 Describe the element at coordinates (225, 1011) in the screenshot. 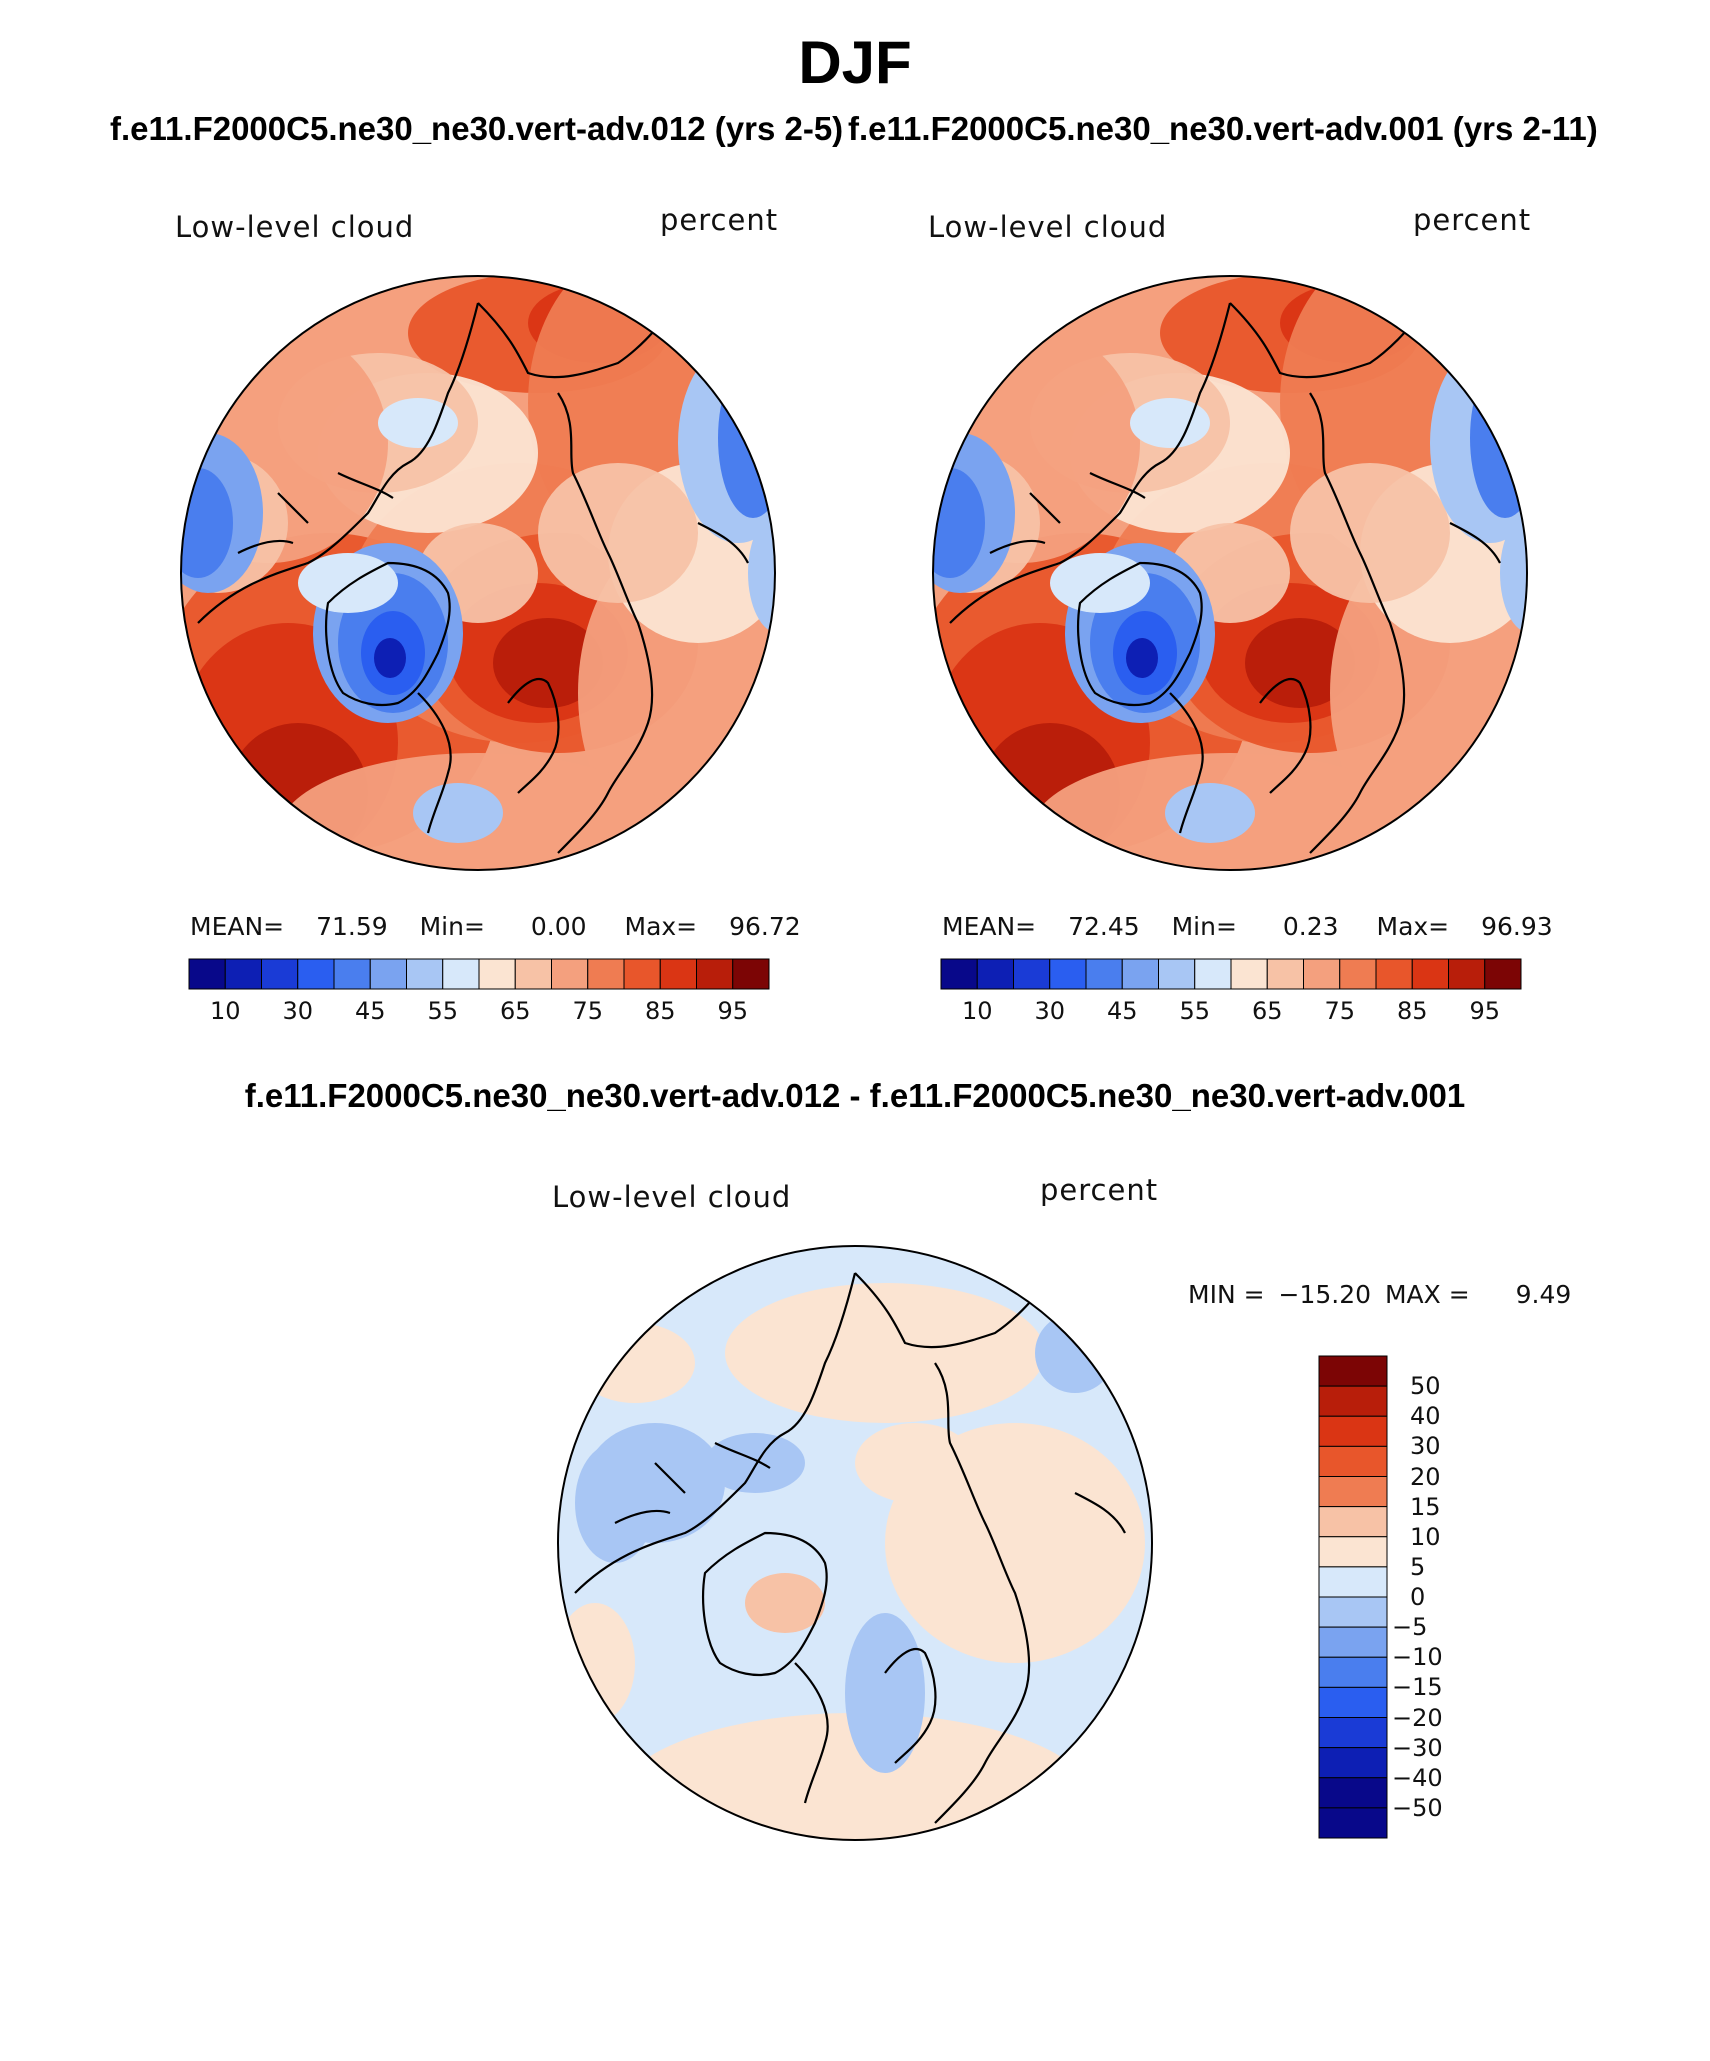

I see `colorbar-tick-label: 10` at that location.